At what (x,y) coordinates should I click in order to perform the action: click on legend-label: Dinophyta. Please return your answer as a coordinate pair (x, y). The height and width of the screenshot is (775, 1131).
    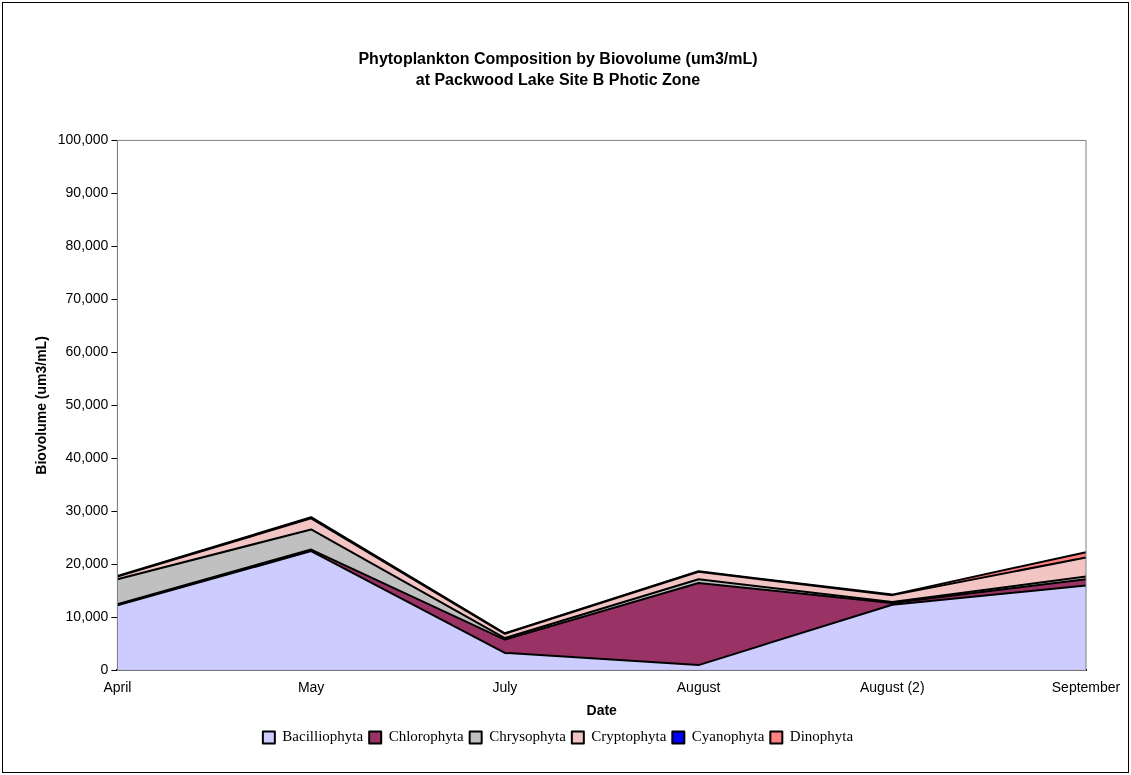
    Looking at the image, I should click on (821, 736).